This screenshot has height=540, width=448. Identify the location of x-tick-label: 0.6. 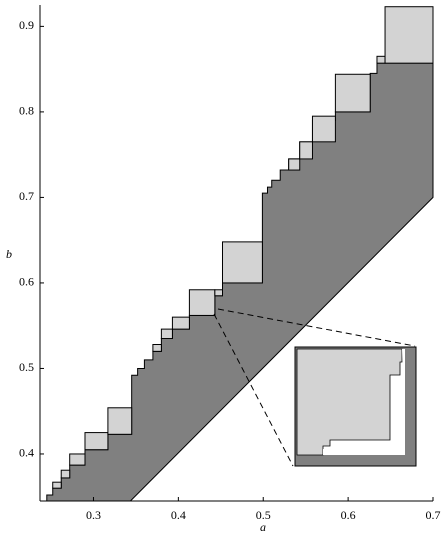
(348, 515).